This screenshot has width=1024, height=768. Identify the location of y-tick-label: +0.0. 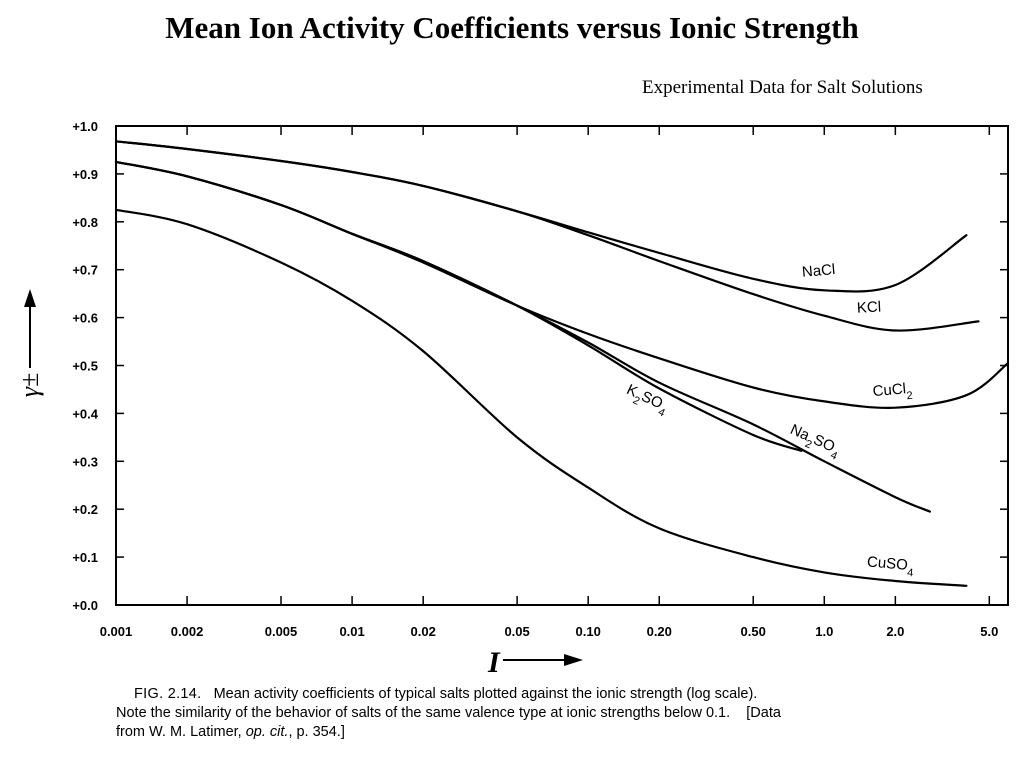
(85, 605).